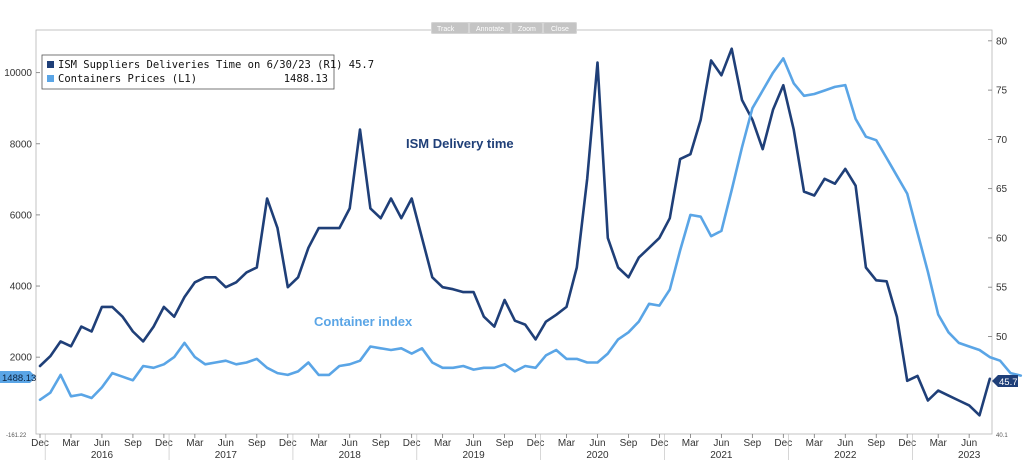 This screenshot has height=471, width=1024. Describe the element at coordinates (597, 455) in the screenshot. I see `x-axis-year-label: 2020` at that location.